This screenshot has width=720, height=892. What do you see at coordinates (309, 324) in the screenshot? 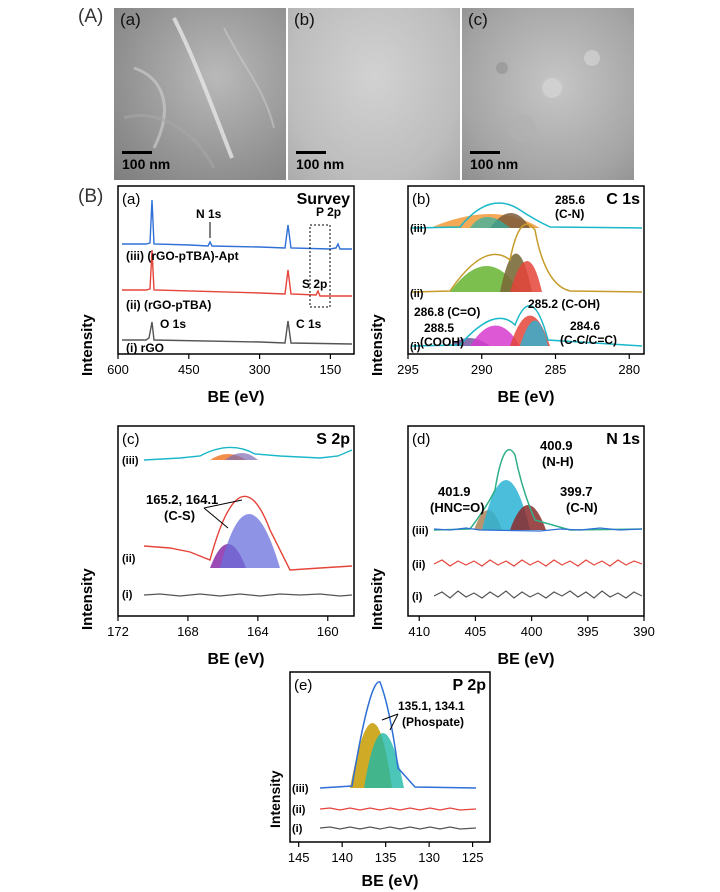
I see `annot-survey-c1s: C 1s` at bounding box center [309, 324].